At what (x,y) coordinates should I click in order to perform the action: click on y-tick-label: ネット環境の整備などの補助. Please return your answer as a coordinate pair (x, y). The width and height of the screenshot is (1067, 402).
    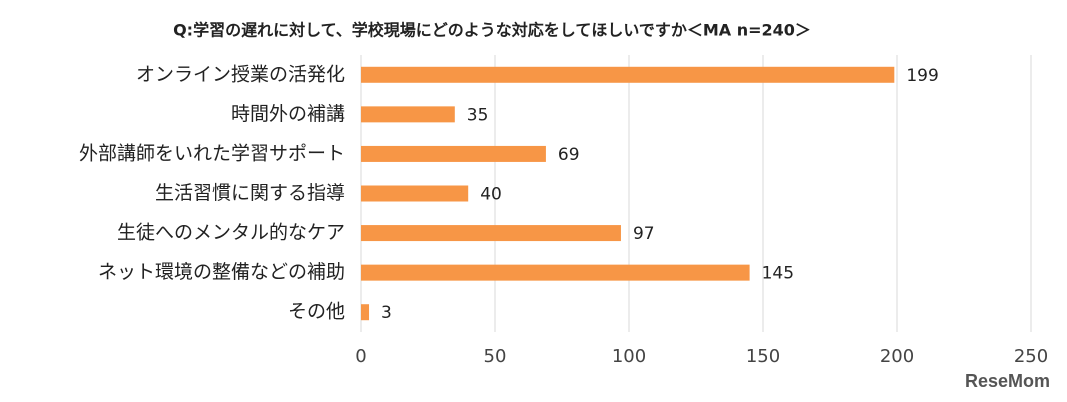
    Looking at the image, I should click on (221, 272).